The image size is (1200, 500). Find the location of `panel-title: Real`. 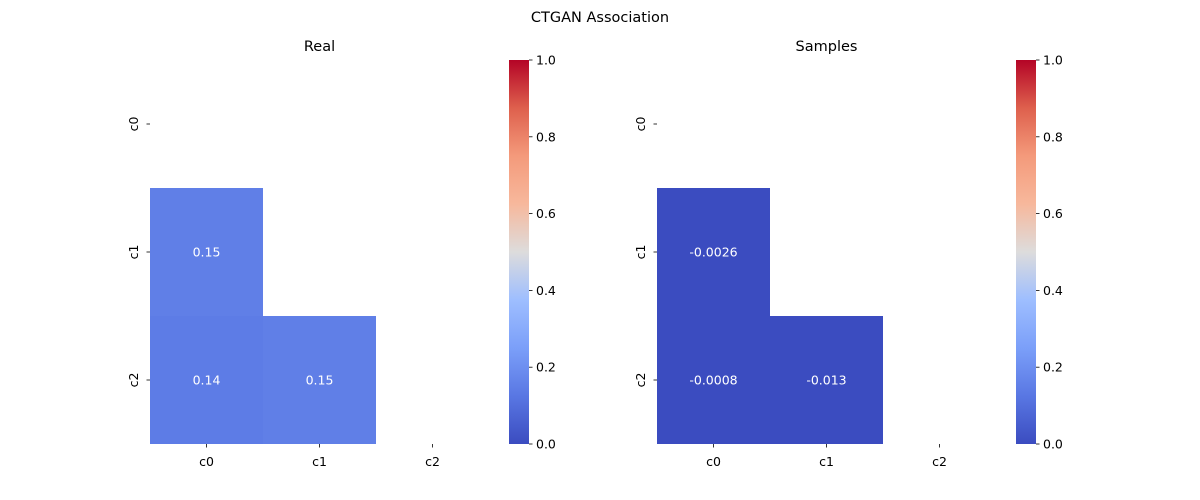

panel-title: Real is located at coordinates (319, 47).